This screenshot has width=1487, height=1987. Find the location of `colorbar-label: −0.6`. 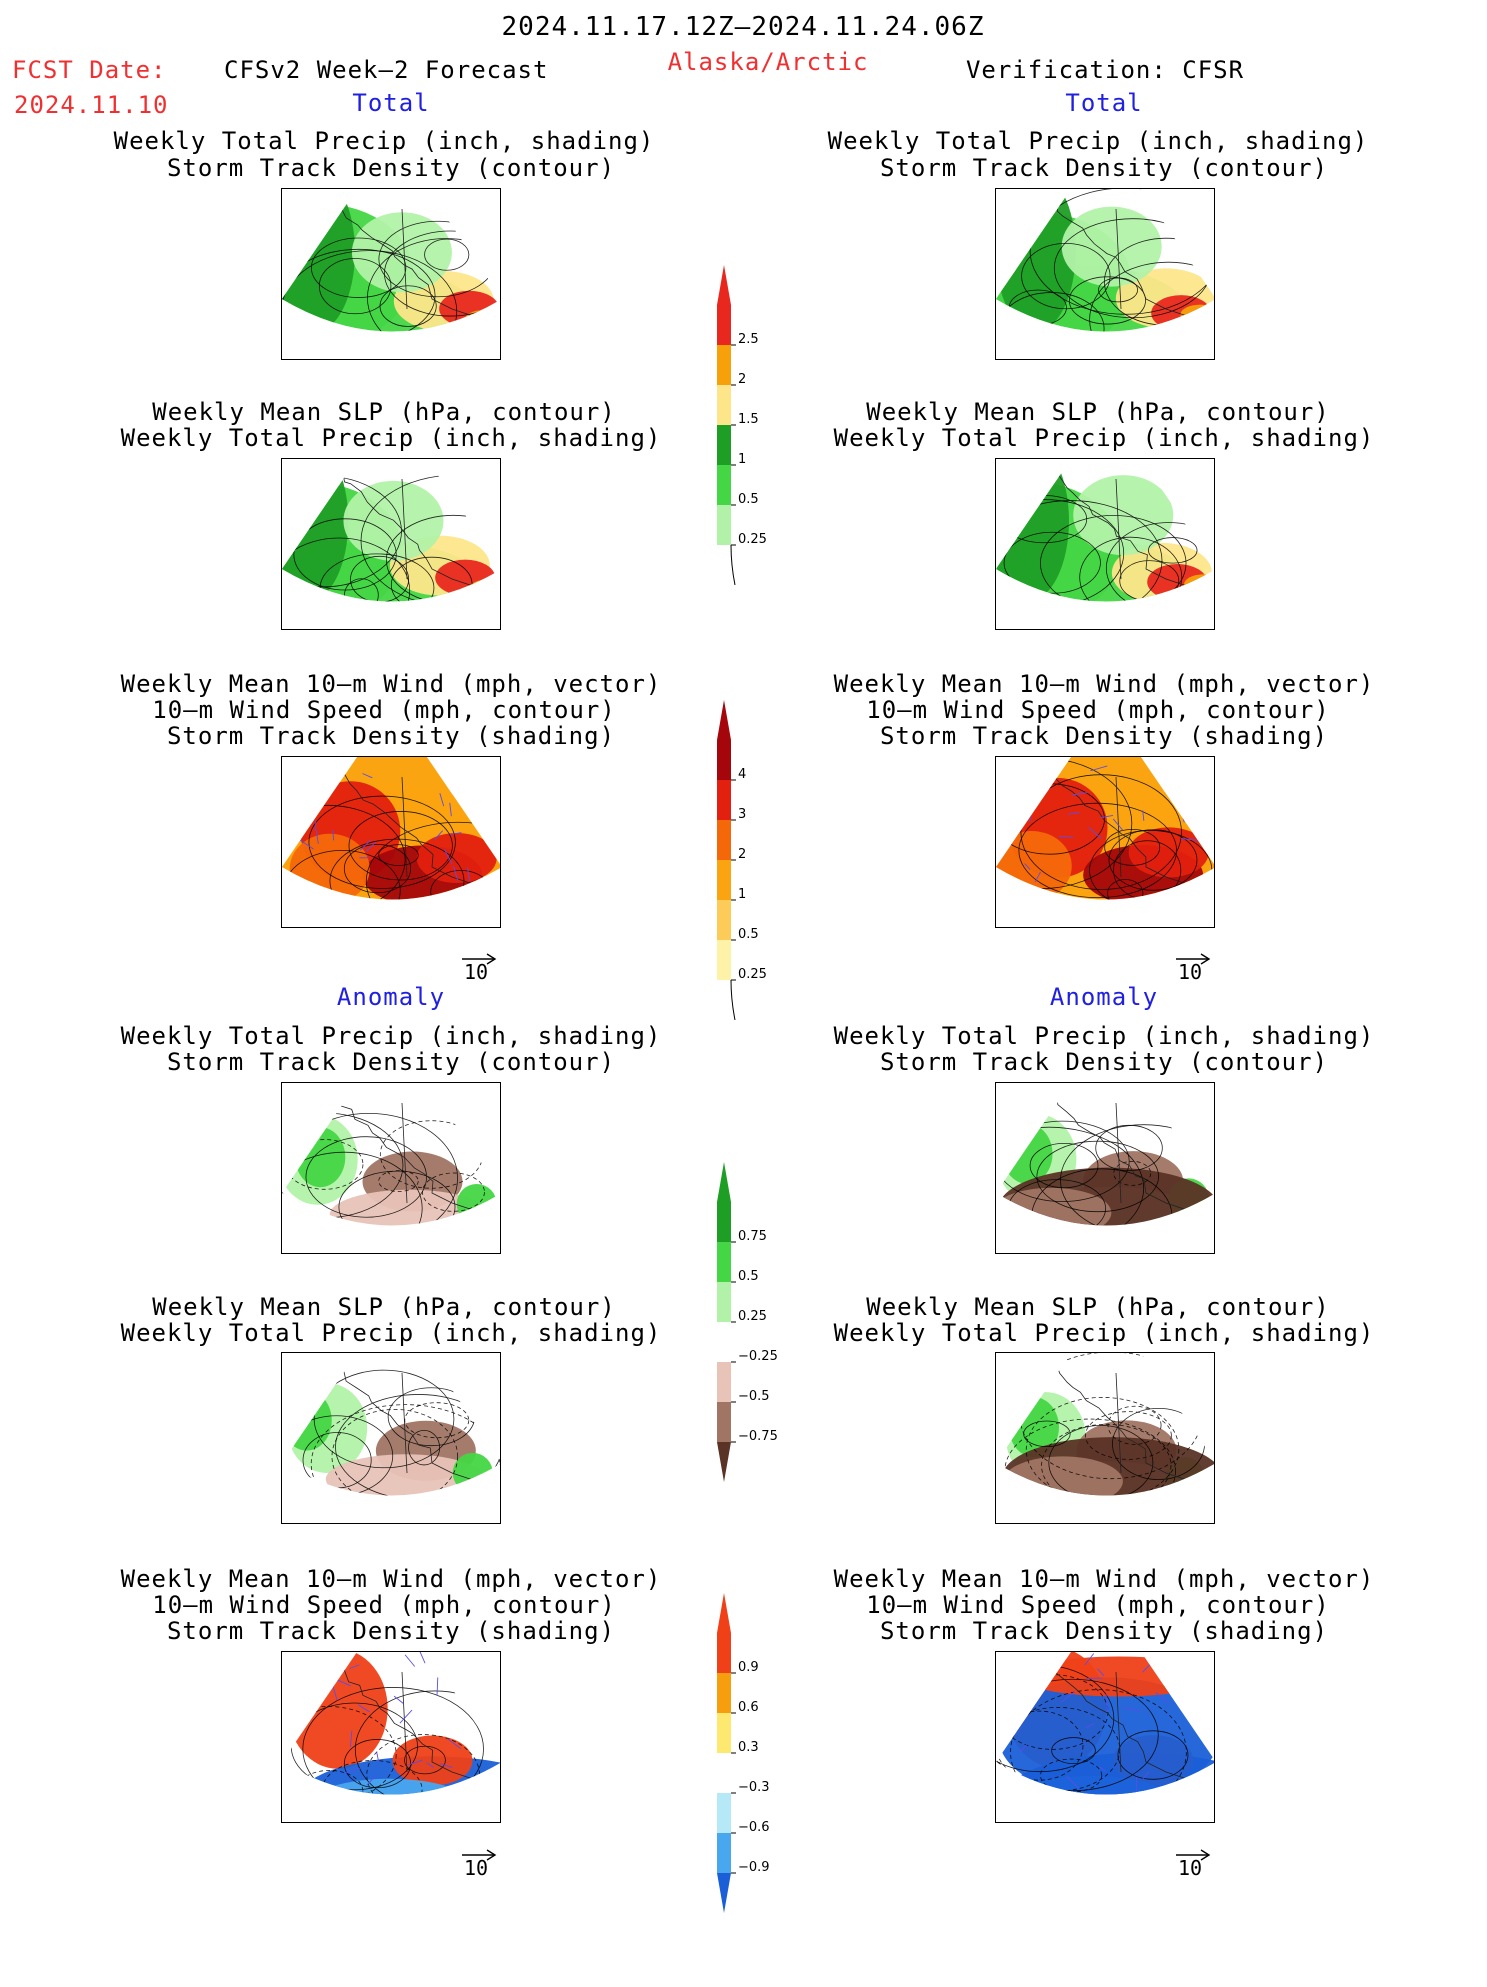

colorbar-label: −0.6 is located at coordinates (754, 1827).